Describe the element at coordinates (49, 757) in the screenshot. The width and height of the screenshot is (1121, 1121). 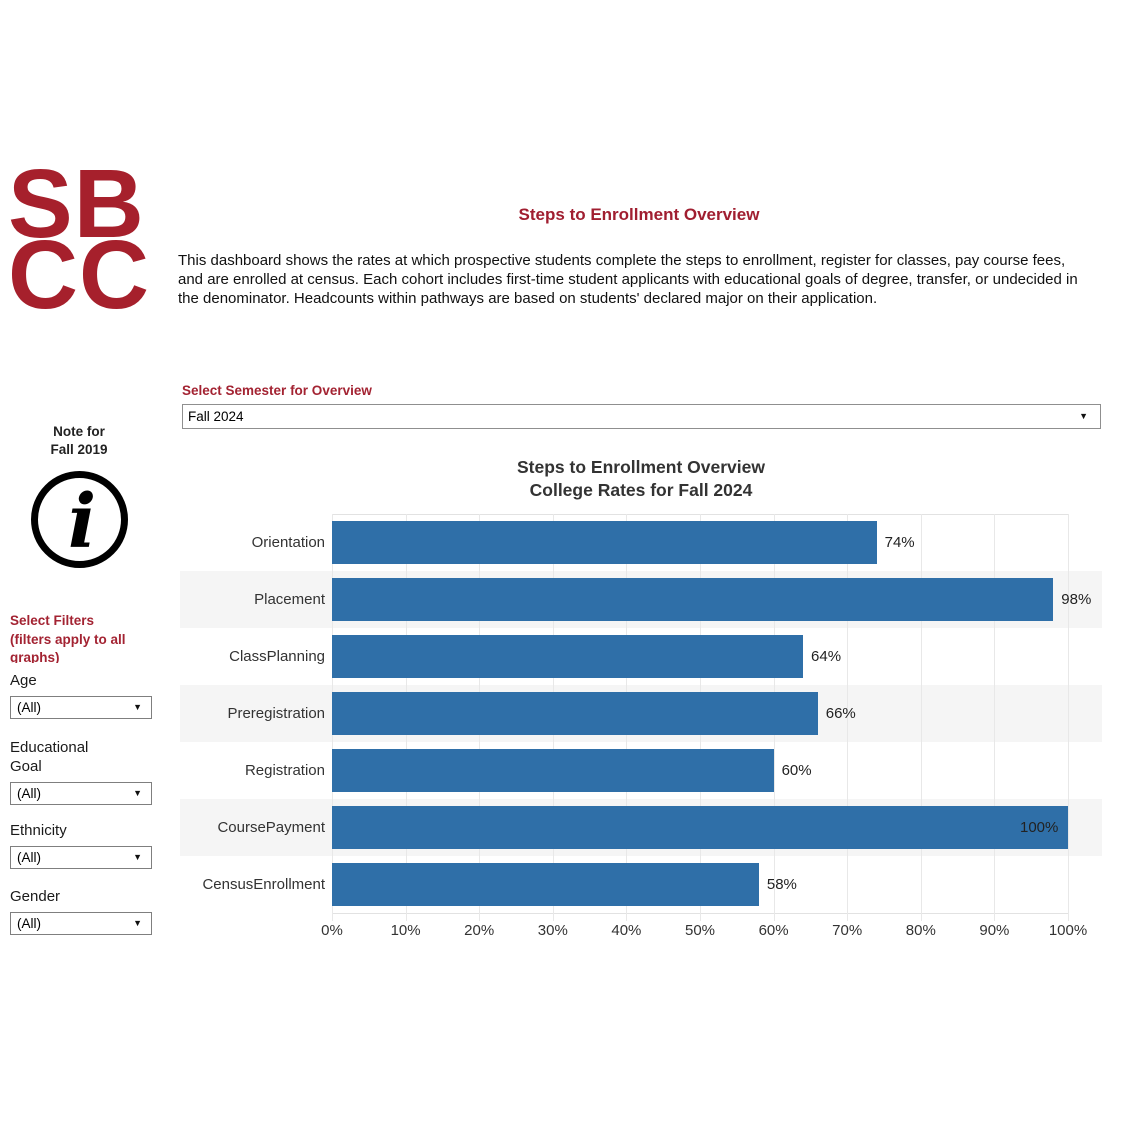
I see `filter-label-educational-goal: Educational Goal` at that location.